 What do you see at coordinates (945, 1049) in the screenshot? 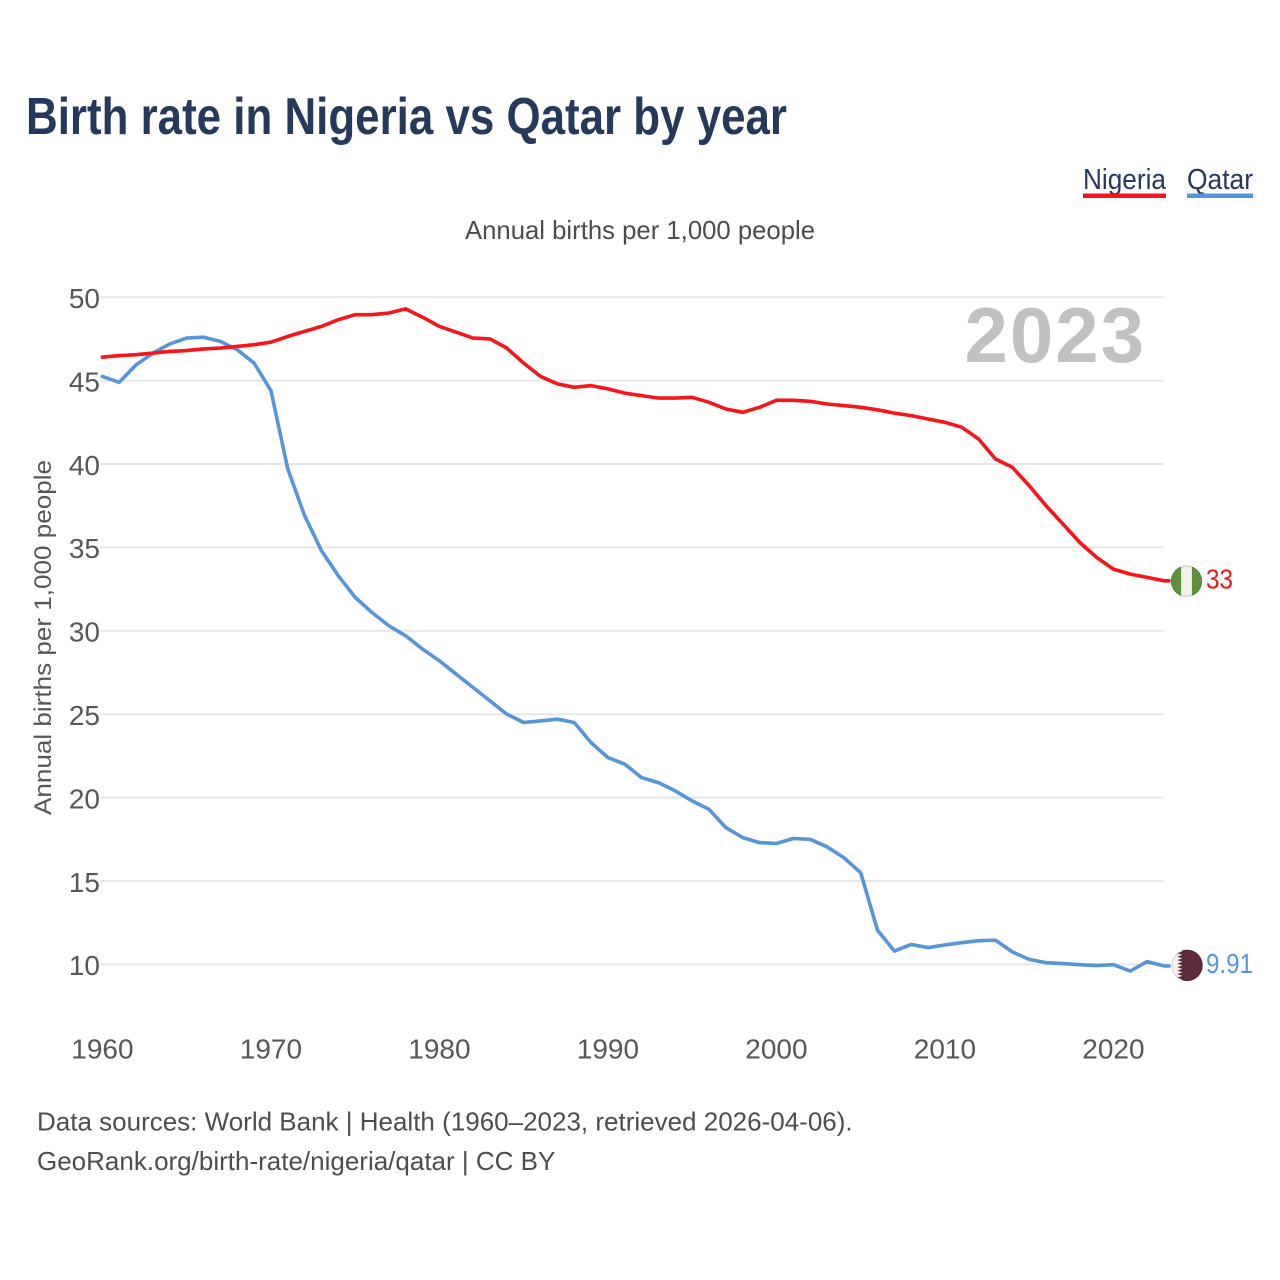
I see `svg-text: 2010` at bounding box center [945, 1049].